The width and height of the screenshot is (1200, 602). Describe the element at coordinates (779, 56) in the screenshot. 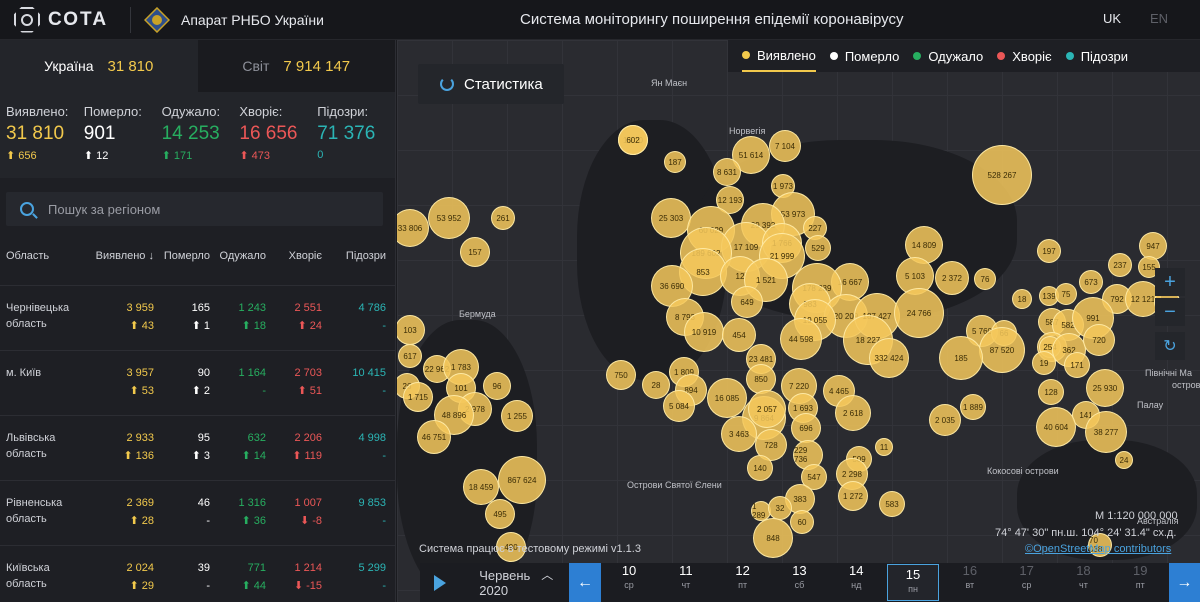

I see `legend-item: Виявлено` at that location.